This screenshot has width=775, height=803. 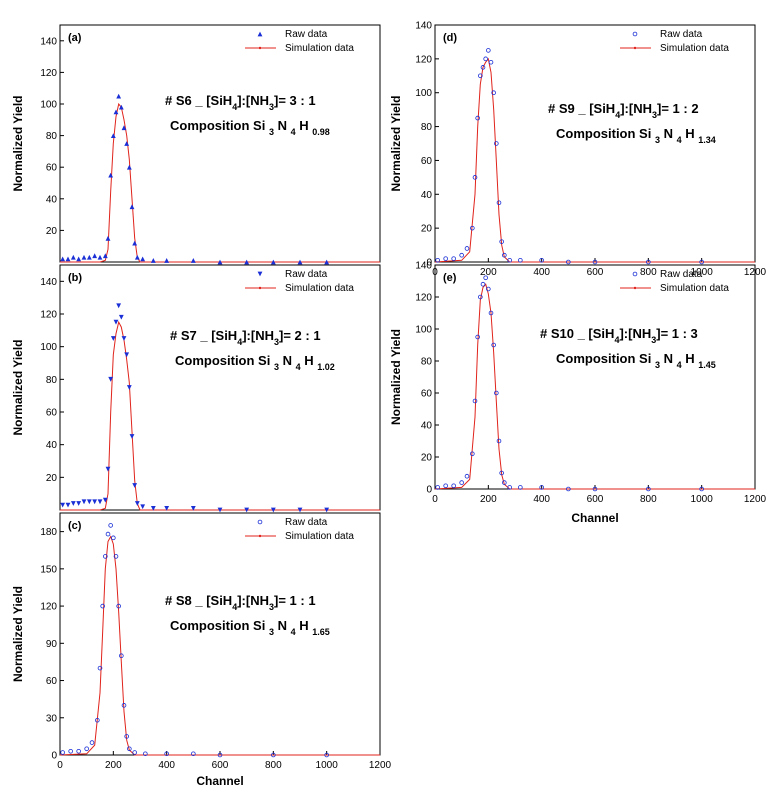 What do you see at coordinates (427, 426) in the screenshot?
I see `y-tick-label: 40` at bounding box center [427, 426].